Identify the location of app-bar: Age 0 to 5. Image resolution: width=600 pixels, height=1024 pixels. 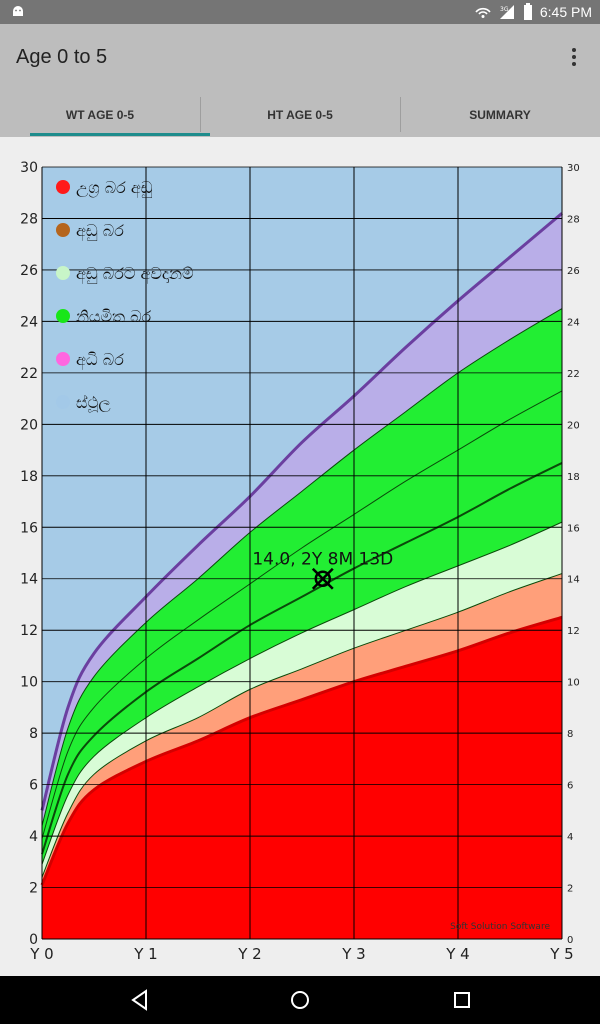
(300, 58).